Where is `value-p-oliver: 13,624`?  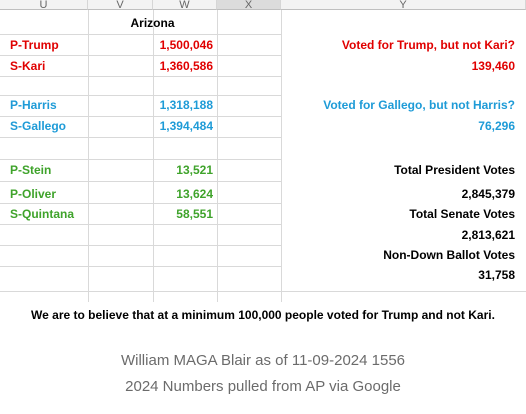 value-p-oliver: 13,624 is located at coordinates (194, 194).